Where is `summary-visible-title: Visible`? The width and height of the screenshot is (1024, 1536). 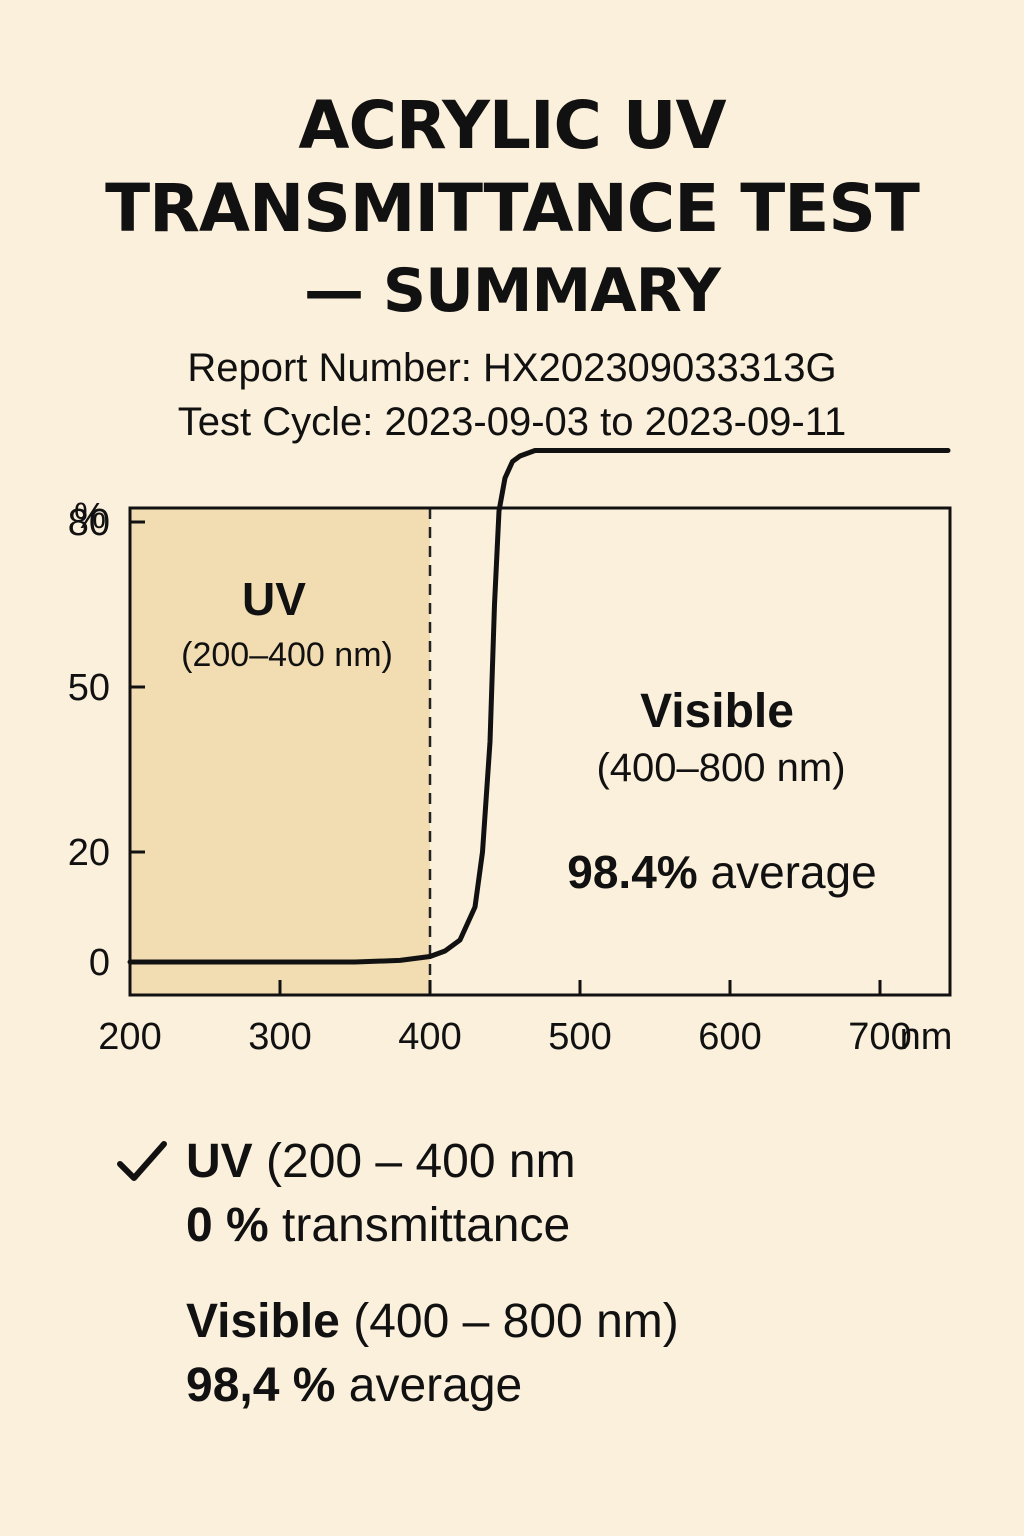
summary-visible-title: Visible is located at coordinates (263, 1321).